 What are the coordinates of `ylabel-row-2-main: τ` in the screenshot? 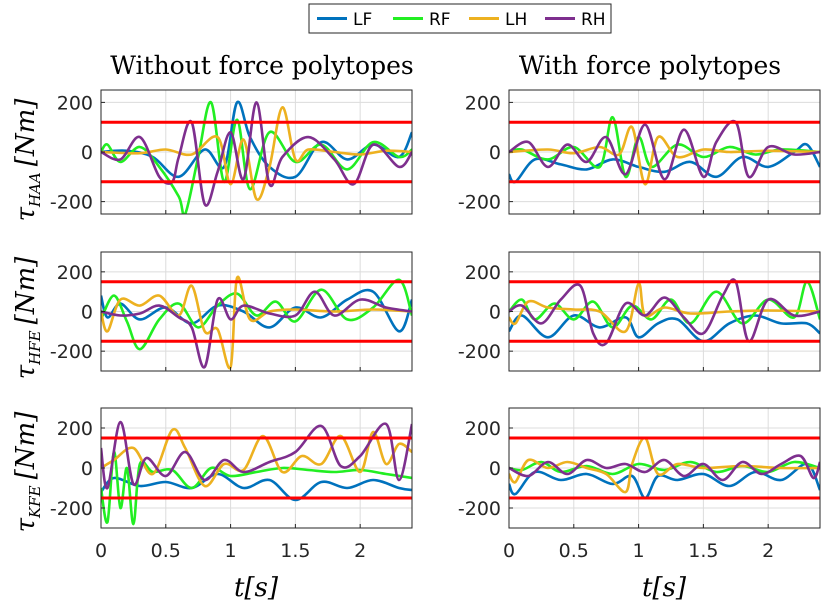 It's located at (26, 371).